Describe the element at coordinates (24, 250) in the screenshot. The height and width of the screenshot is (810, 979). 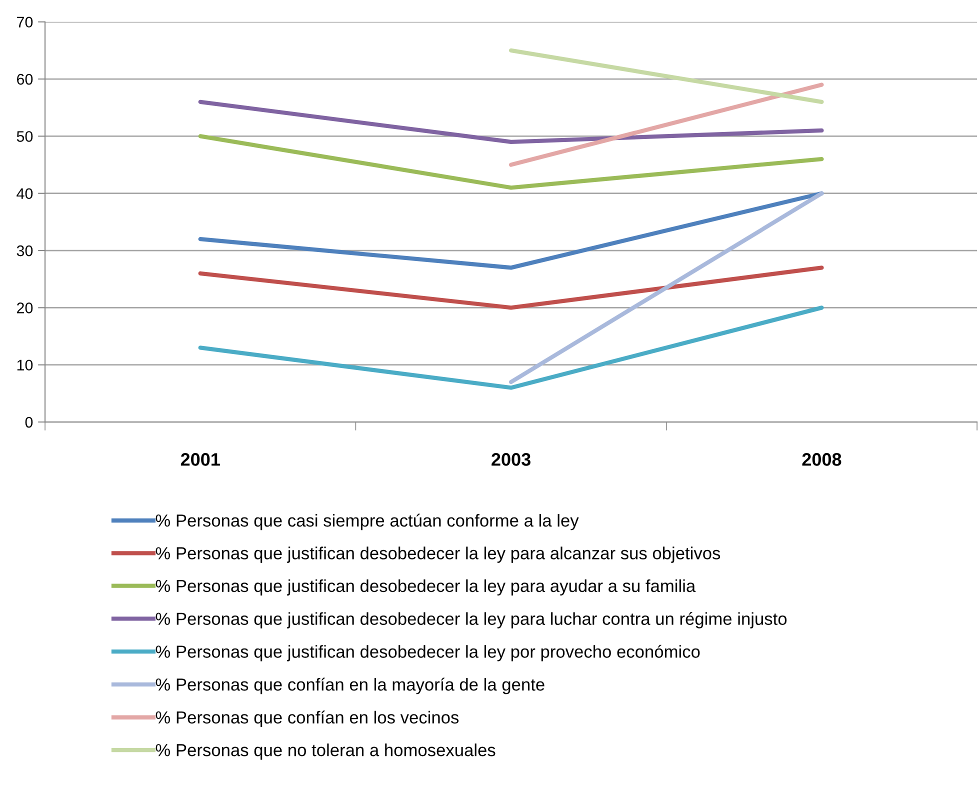
I see `y-tick-label: 30` at that location.